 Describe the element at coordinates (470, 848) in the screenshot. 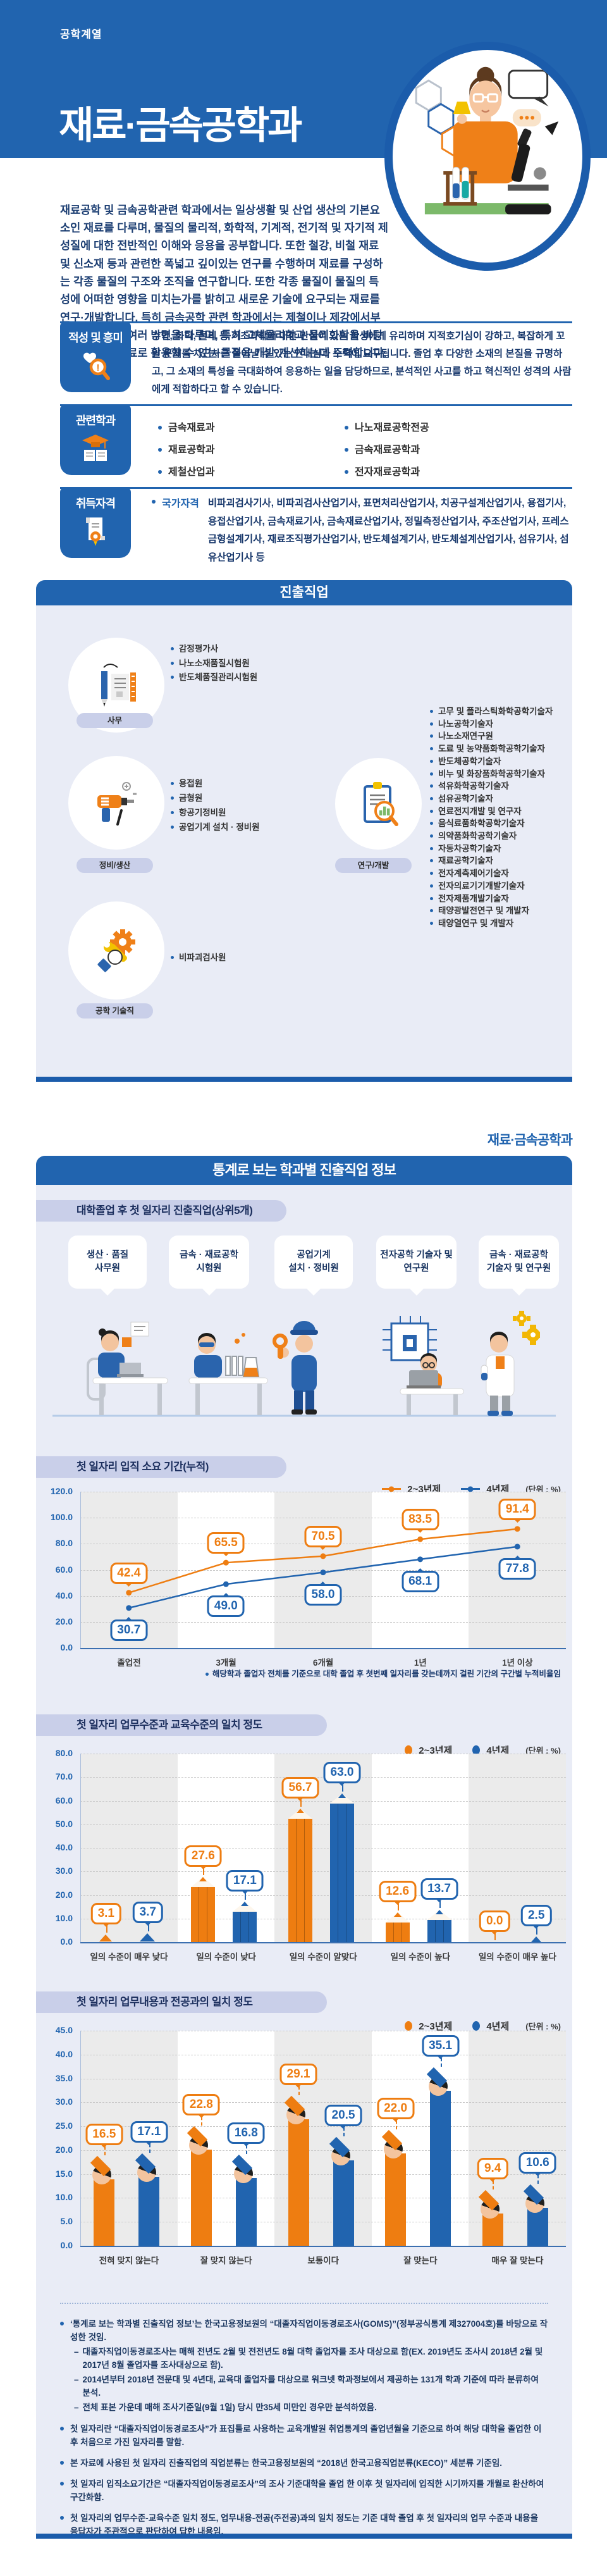

I see `list-item-label: 자동차공학기술자` at that location.